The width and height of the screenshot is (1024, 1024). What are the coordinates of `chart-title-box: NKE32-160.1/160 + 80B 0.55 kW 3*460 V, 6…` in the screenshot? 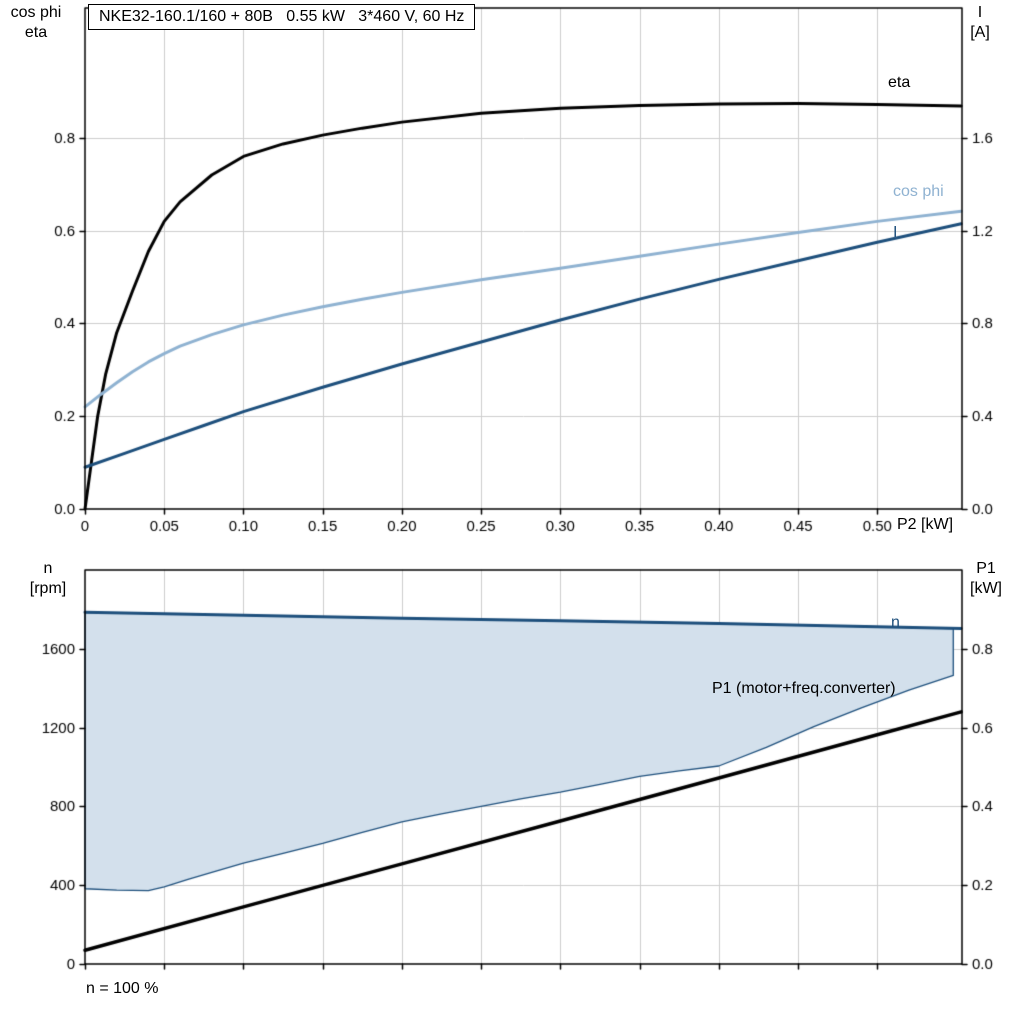 It's located at (282, 17).